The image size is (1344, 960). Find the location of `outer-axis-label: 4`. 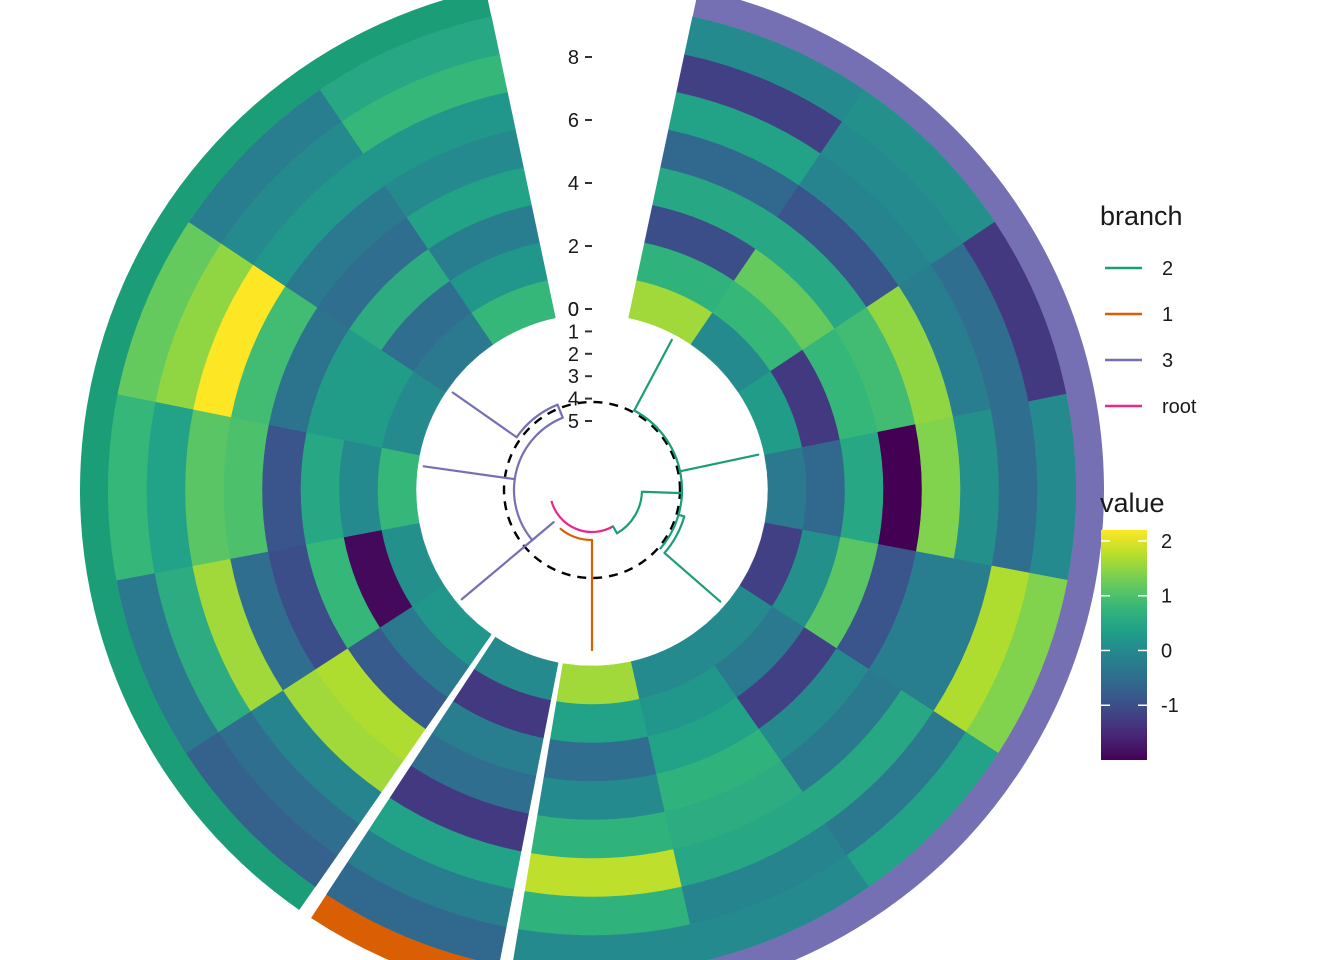

outer-axis-label: 4 is located at coordinates (573, 184).